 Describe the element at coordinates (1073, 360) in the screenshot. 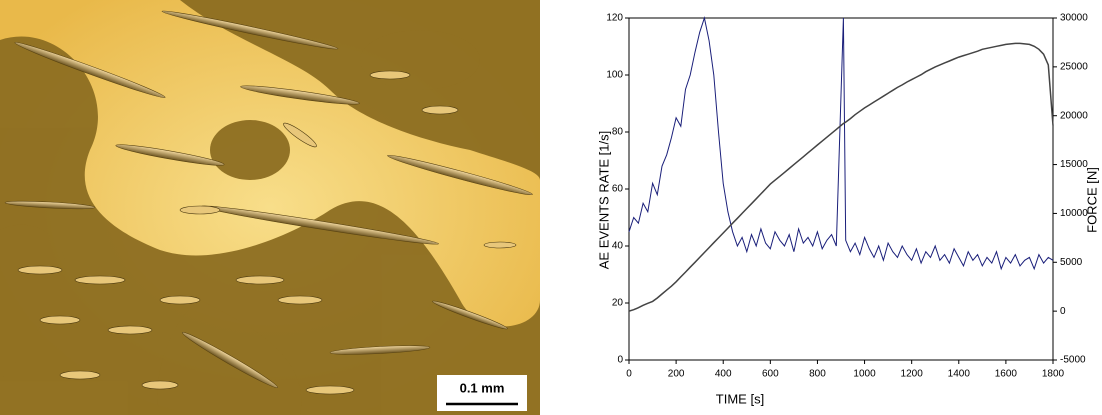

I see `y2-tick-label: -5000` at that location.